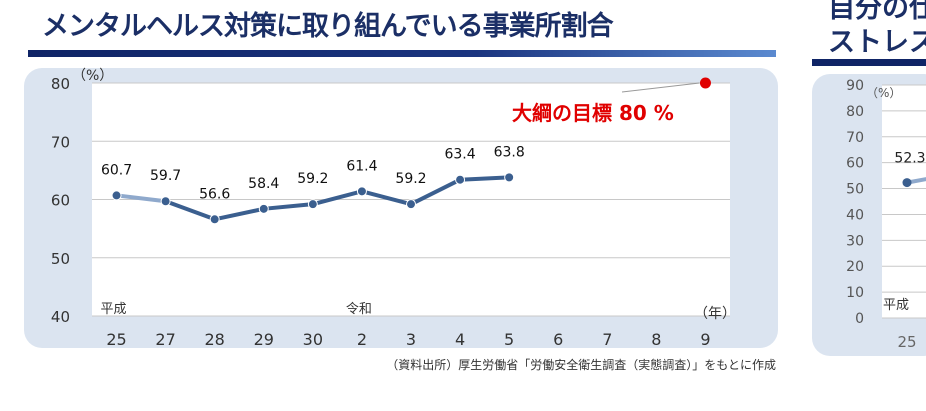 Image resolution: width=926 pixels, height=411 pixels. I want to click on era-label-2: 平成, so click(896, 305).